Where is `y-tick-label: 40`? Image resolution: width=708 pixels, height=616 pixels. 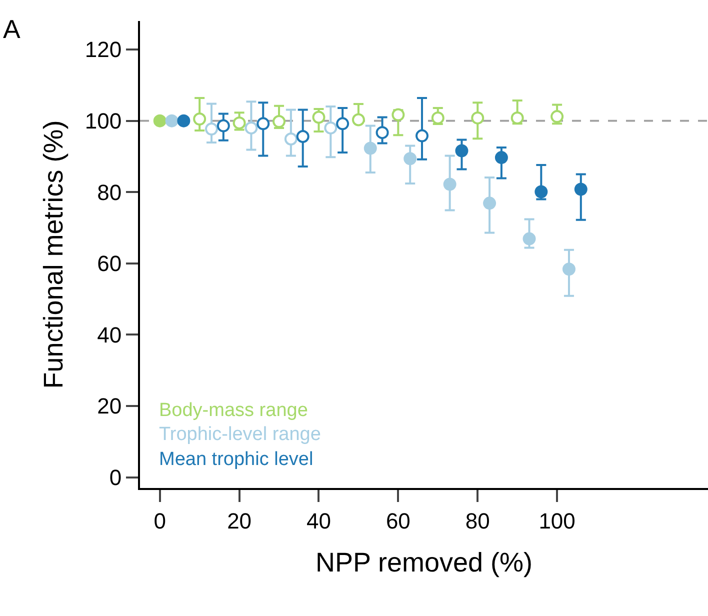 y-tick-label: 40 is located at coordinates (109, 335).